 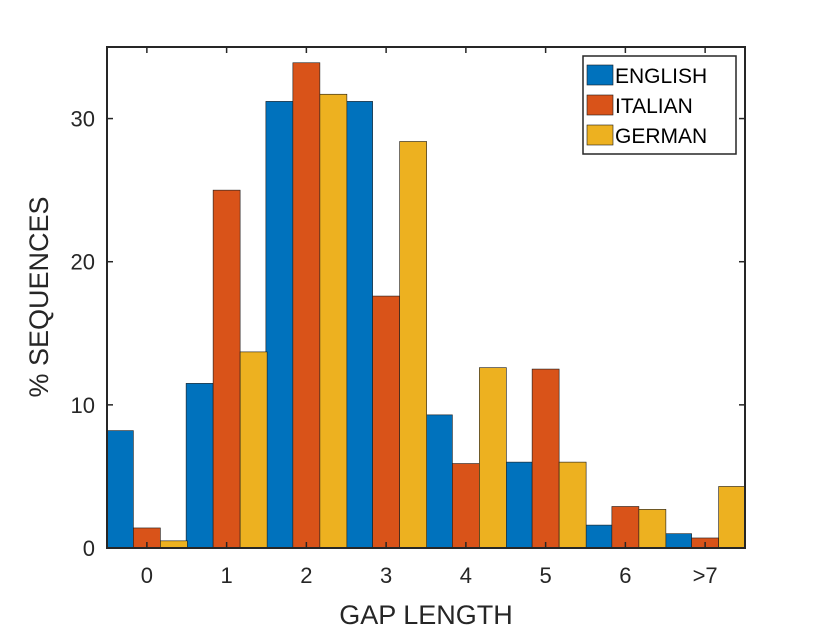 What do you see at coordinates (306, 575) in the screenshot?
I see `x-tick-label-2: 2` at bounding box center [306, 575].